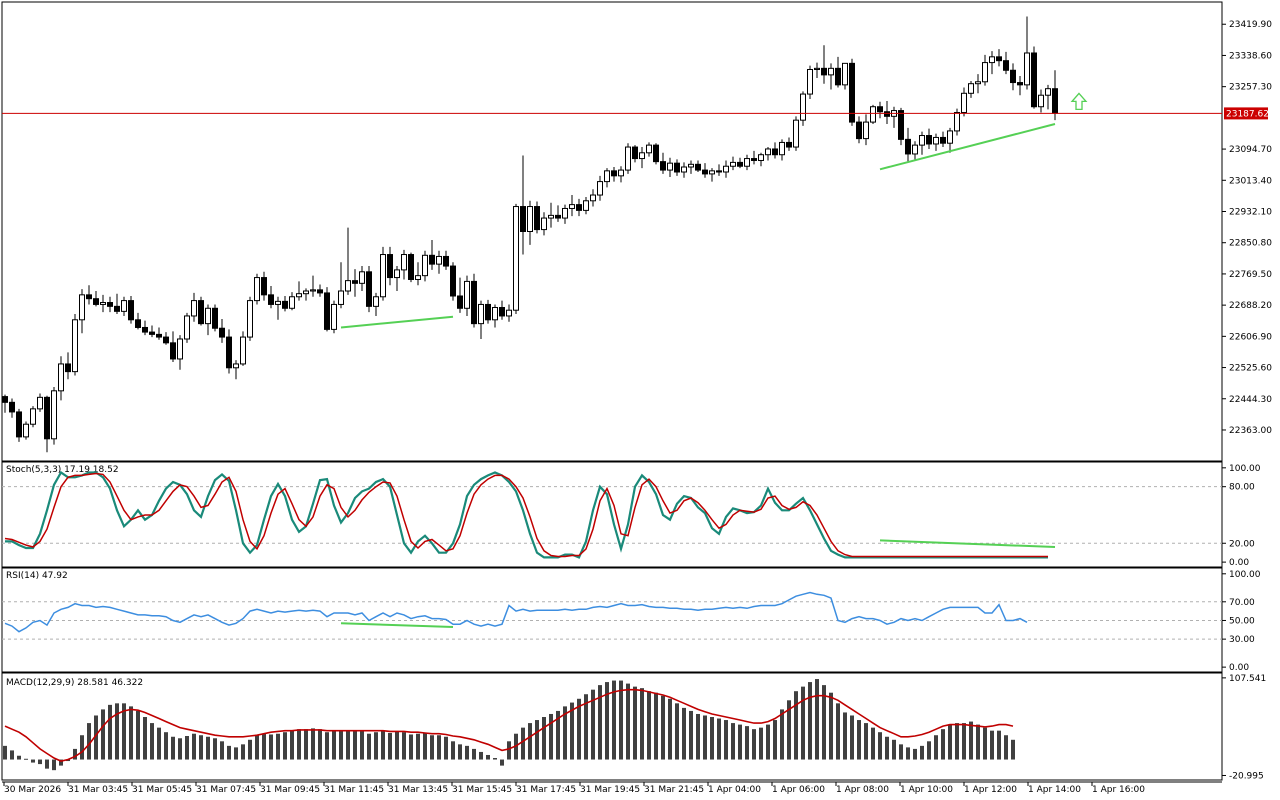 The height and width of the screenshot is (800, 1280). I want to click on macd-title: MACD(12,29,9) 28.581 46.322, so click(74, 683).